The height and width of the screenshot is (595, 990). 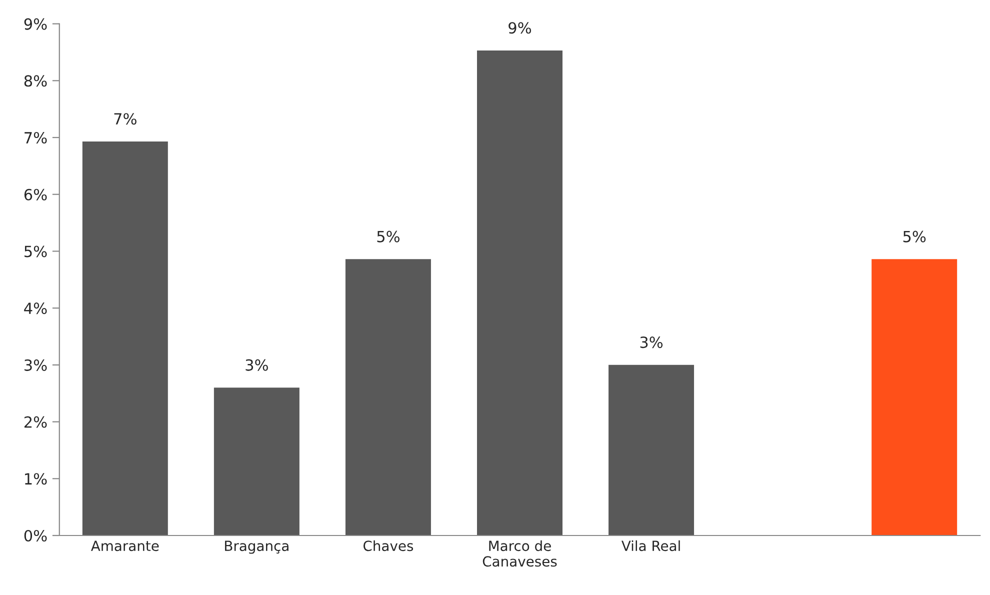 I want to click on x-tick-label: Bragança, so click(x=256, y=547).